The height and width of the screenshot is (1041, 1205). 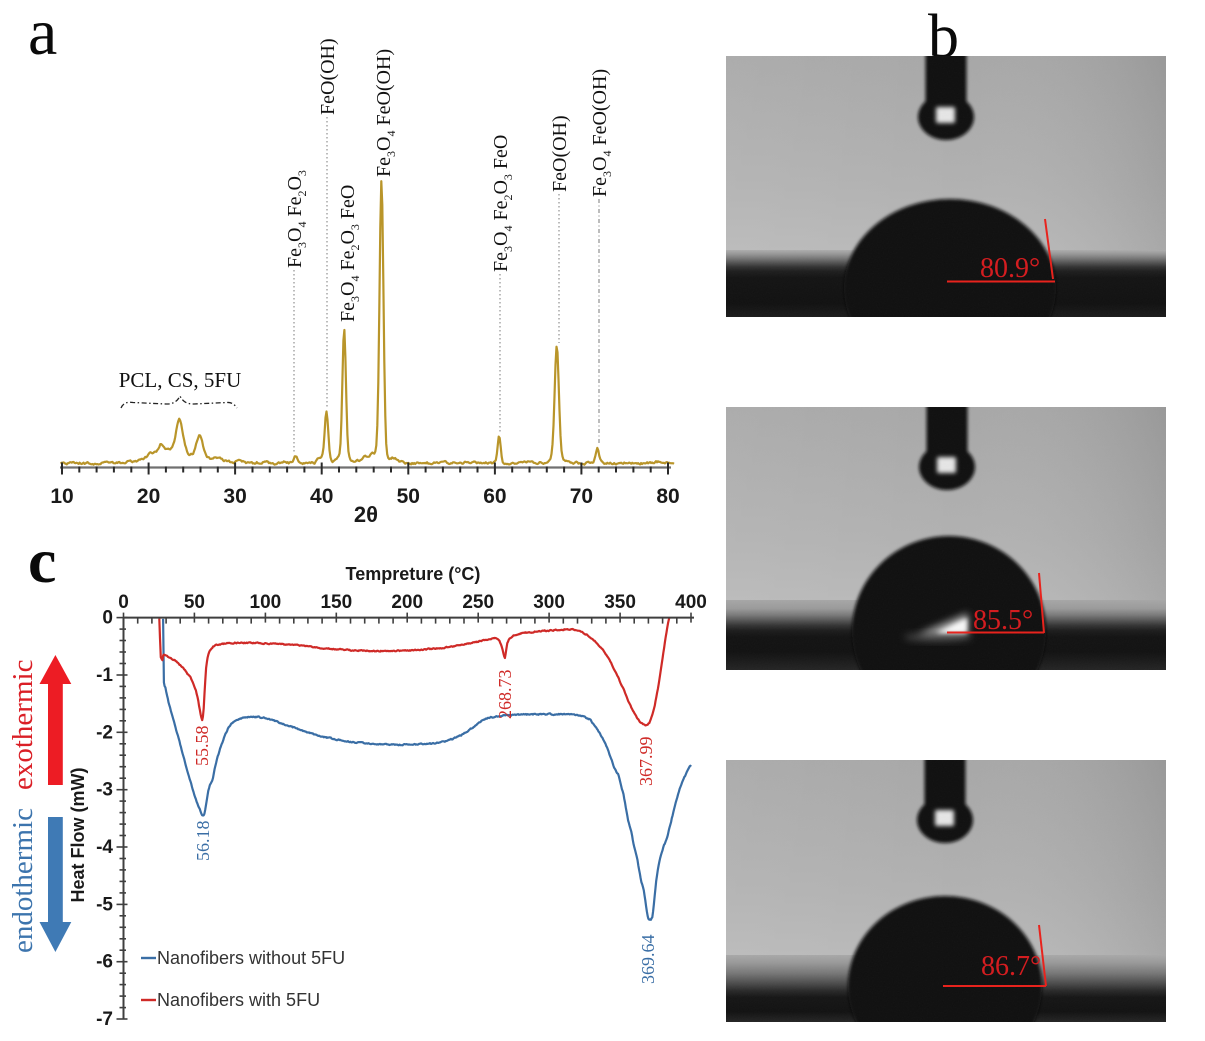 I want to click on svg-text: -5, so click(x=104, y=904).